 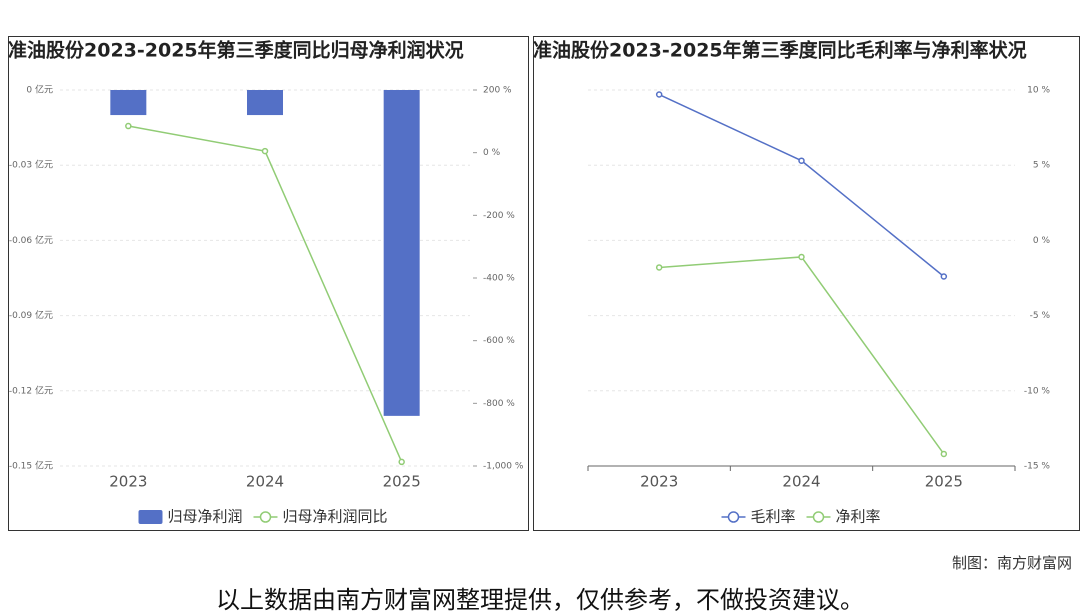 I want to click on y-tick-label: -0.12 亿元, so click(x=31, y=390).